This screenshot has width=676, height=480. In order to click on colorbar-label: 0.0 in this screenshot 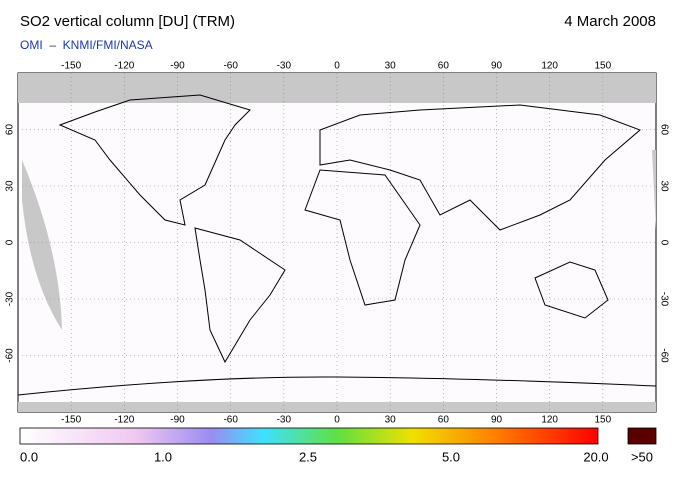, I will do `click(29, 456)`.